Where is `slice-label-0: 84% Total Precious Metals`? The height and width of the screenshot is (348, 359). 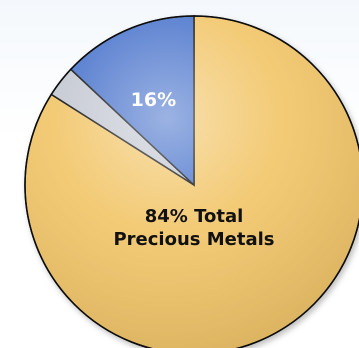 slice-label-0: 84% Total Precious Metals is located at coordinates (193, 228).